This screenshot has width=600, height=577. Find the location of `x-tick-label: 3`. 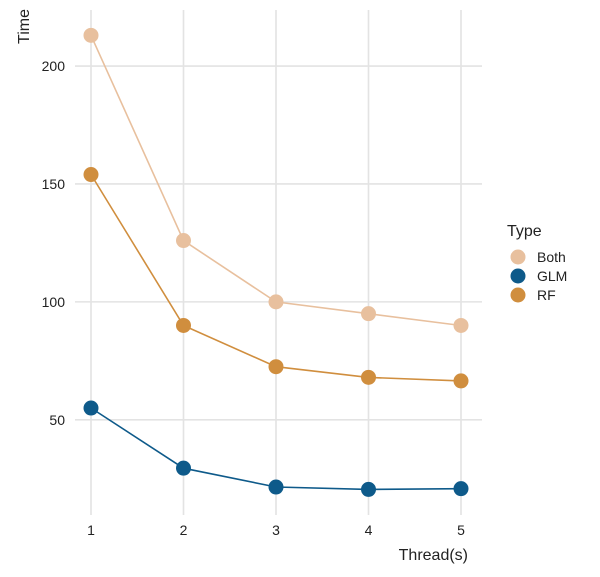

x-tick-label: 3 is located at coordinates (276, 530).